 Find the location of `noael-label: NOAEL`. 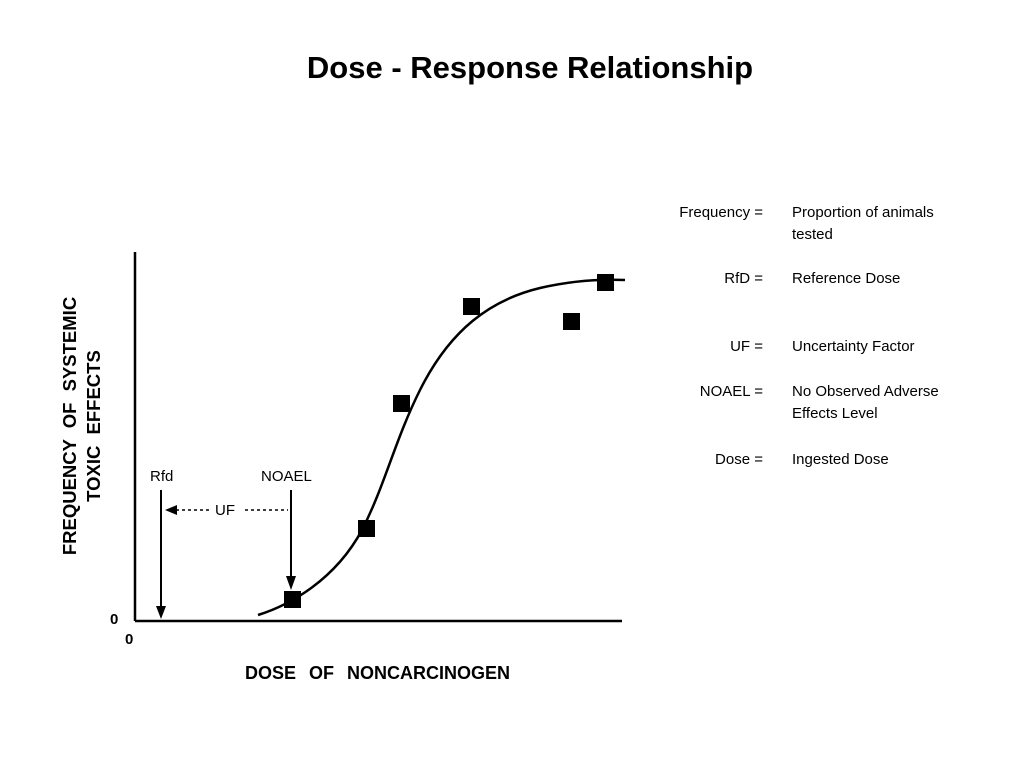

noael-label: NOAEL is located at coordinates (286, 476).